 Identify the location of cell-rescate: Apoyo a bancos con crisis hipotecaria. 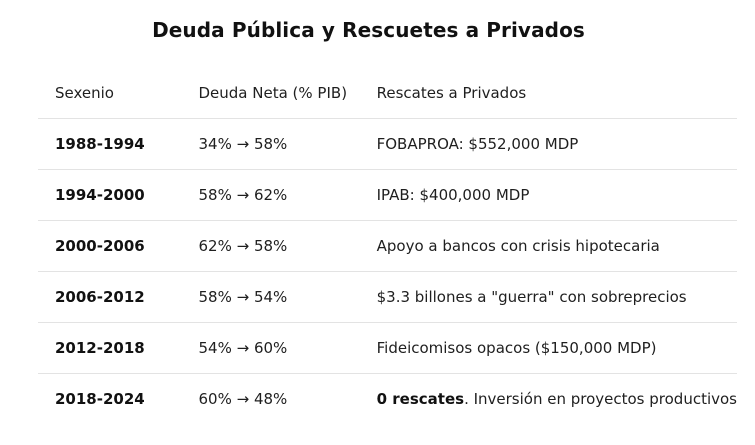
(548, 246).